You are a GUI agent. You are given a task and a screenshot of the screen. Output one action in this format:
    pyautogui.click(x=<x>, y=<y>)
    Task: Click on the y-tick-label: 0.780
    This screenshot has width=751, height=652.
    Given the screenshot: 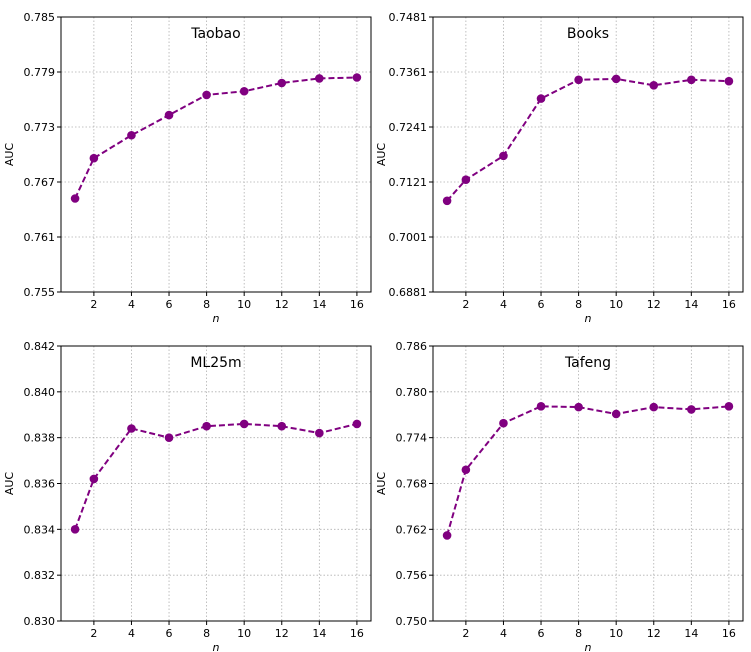 What is the action you would take?
    pyautogui.click(x=412, y=392)
    